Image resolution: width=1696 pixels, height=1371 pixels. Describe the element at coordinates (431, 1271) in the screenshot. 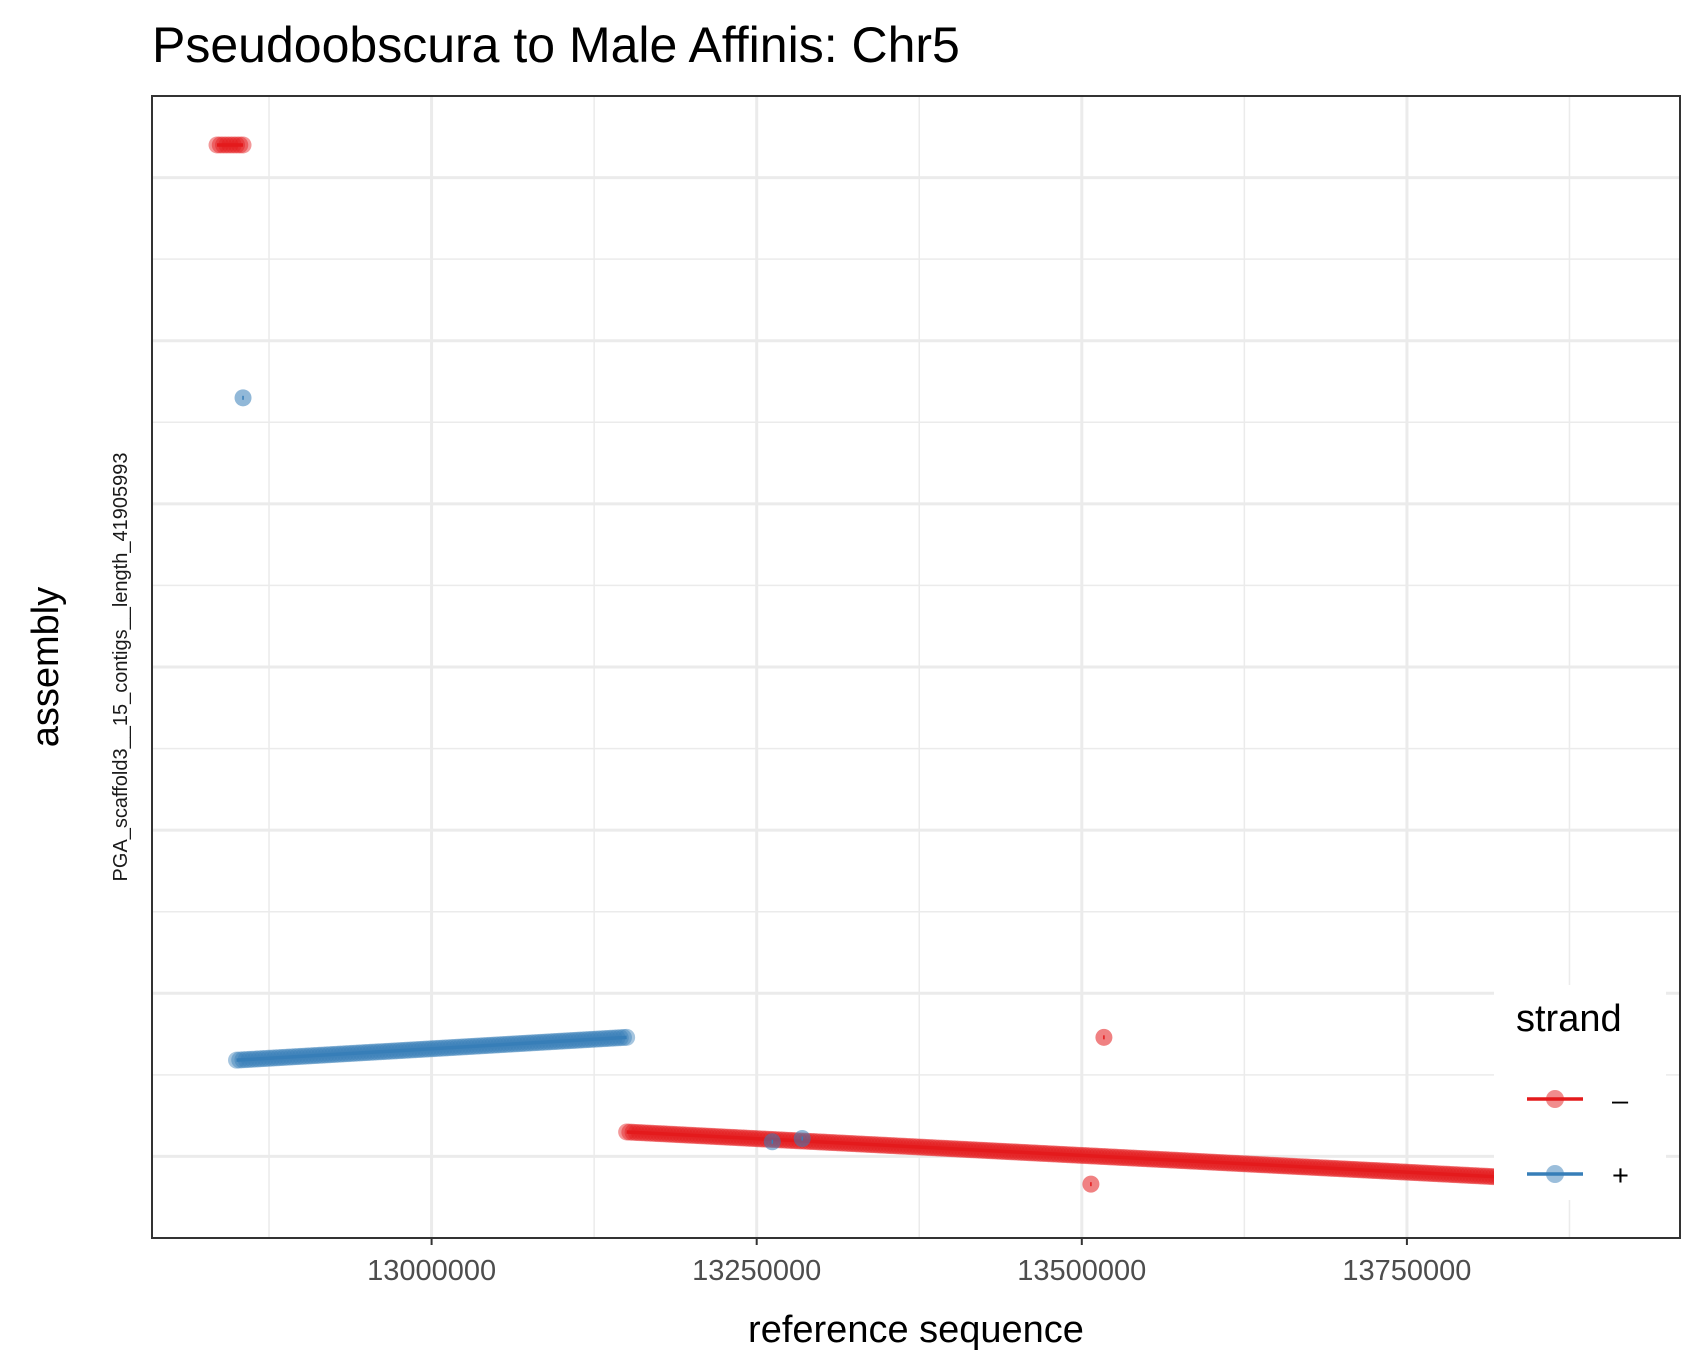

I see `x-tick-label: 13000000` at that location.